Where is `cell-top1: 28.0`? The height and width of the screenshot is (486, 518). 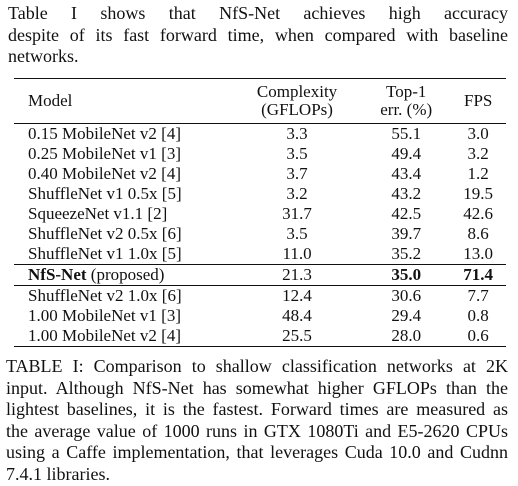
cell-top1: 28.0 is located at coordinates (406, 335).